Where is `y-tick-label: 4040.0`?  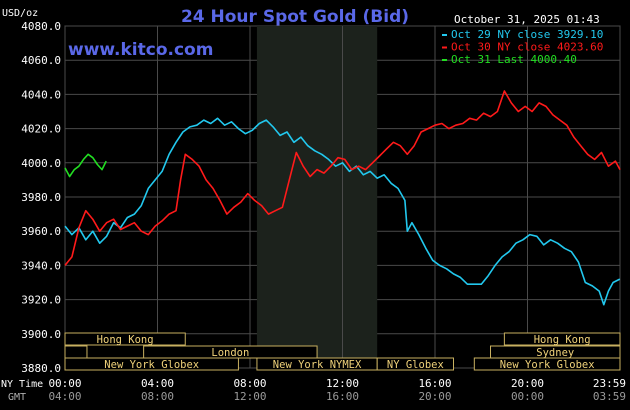
y-tick-label: 4040.0 is located at coordinates (41, 94).